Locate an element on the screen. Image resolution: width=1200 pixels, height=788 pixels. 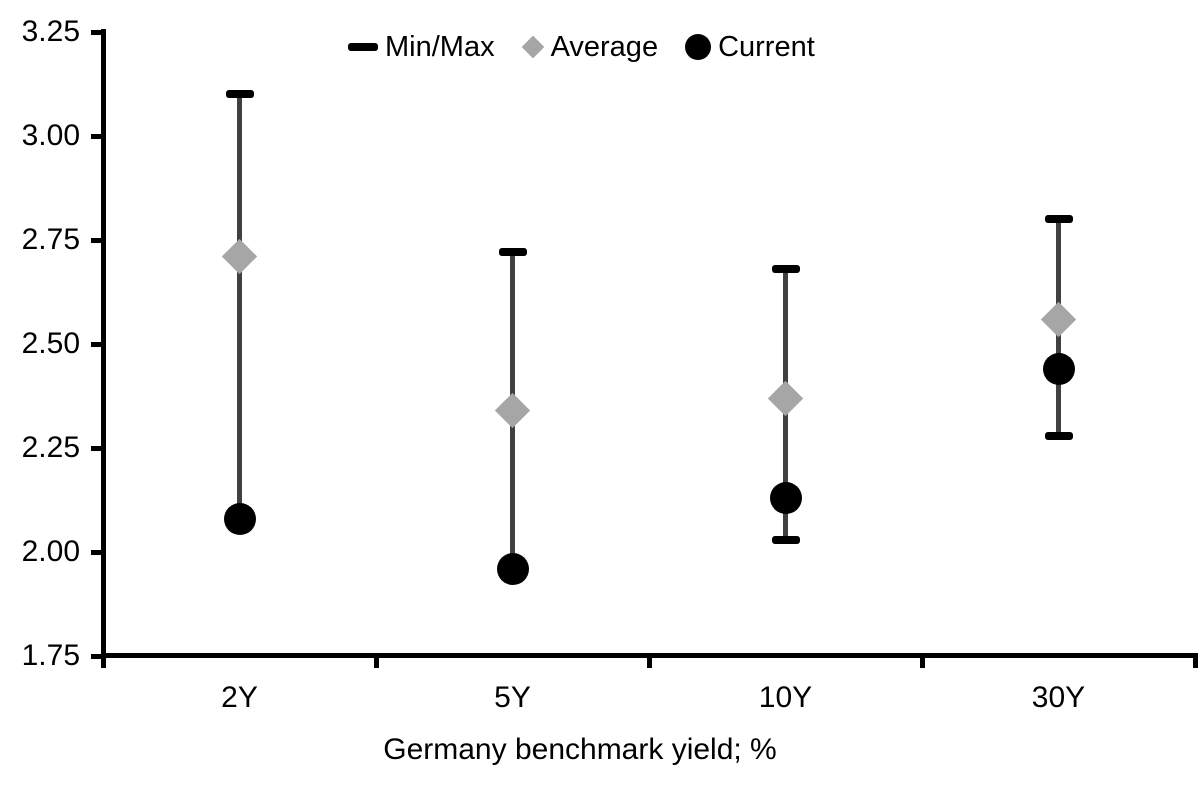
x-category-label: 30Y is located at coordinates (1058, 697).